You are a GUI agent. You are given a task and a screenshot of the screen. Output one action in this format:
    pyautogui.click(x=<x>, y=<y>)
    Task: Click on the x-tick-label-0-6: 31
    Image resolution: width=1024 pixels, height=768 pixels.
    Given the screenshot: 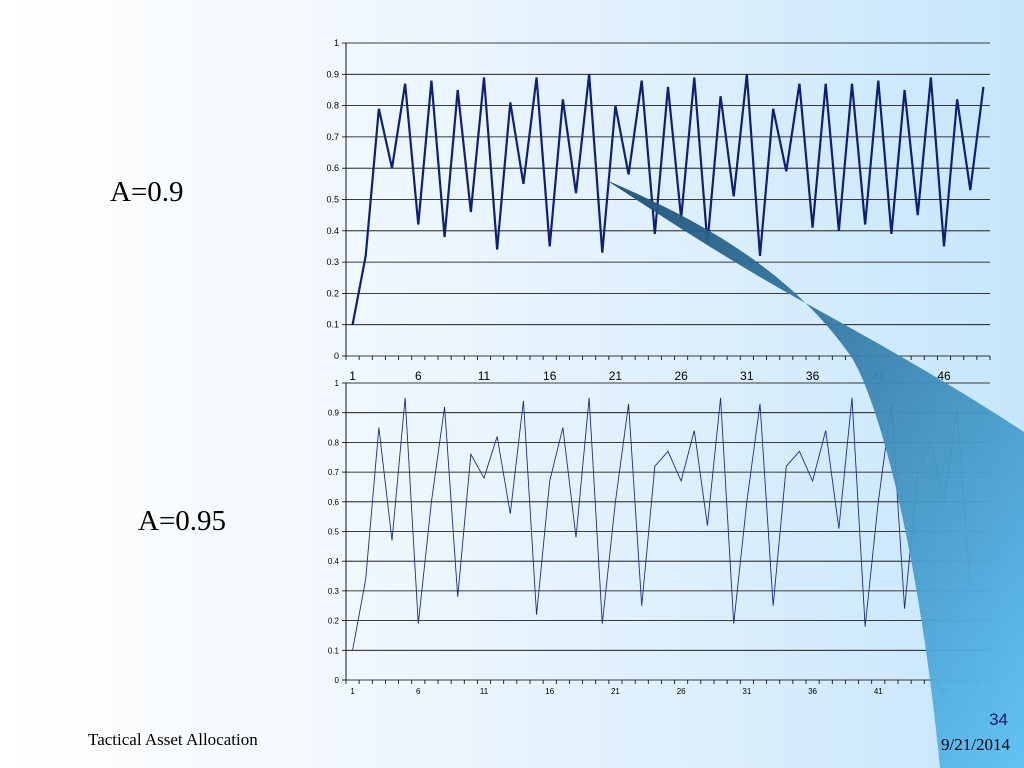 What is the action you would take?
    pyautogui.click(x=747, y=376)
    